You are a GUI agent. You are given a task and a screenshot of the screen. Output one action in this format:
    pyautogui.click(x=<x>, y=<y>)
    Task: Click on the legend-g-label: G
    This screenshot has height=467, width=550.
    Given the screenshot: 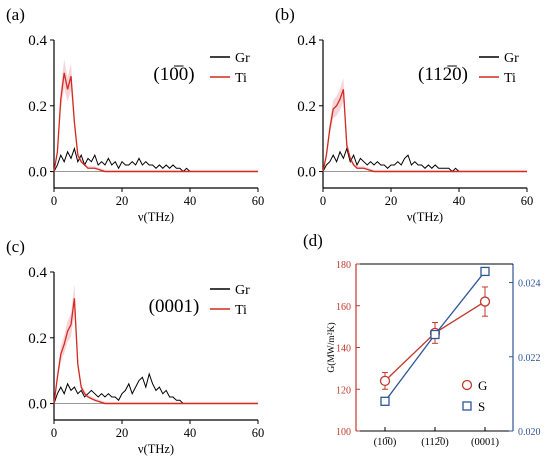 What is the action you would take?
    pyautogui.click(x=482, y=385)
    